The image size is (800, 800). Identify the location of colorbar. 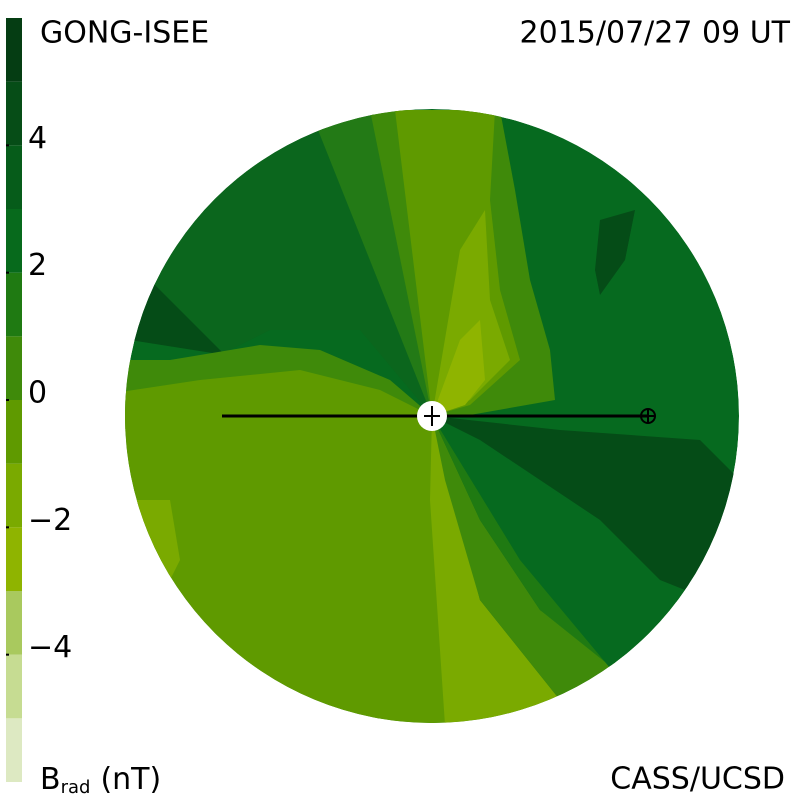
(14, 400).